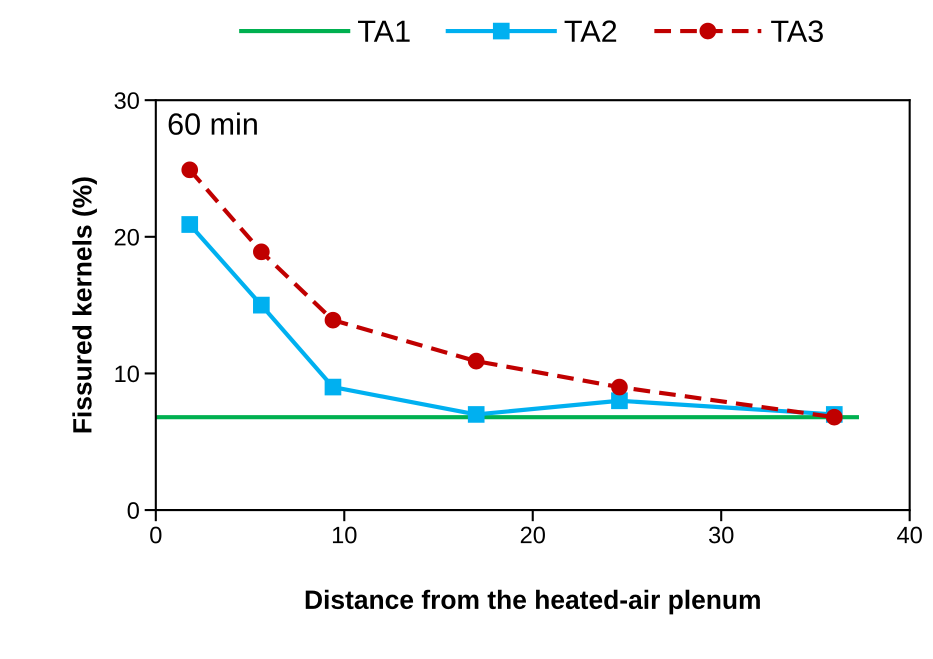  Describe the element at coordinates (127, 374) in the screenshot. I see `y-tick-label: 10` at that location.